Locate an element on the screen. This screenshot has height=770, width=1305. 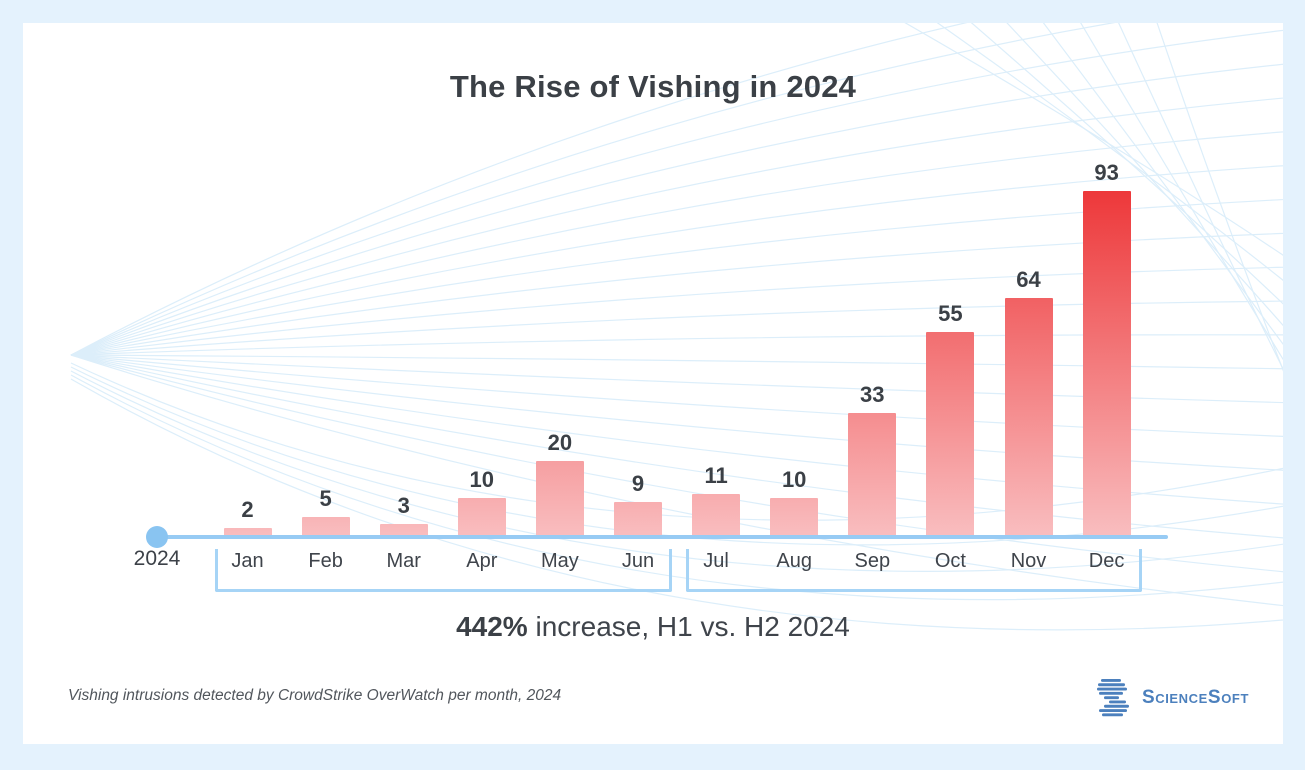
sciencesoft-logo-icon is located at coordinates (1112, 698).